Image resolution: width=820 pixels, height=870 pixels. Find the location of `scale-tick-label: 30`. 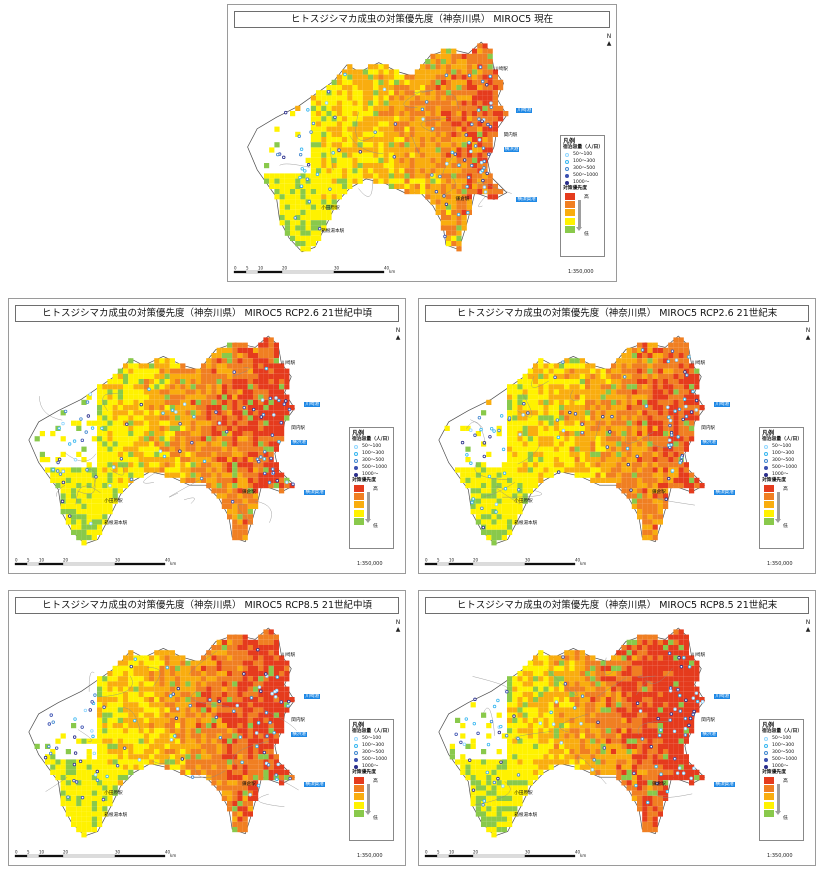

scale-tick-label: 30 is located at coordinates (337, 268).